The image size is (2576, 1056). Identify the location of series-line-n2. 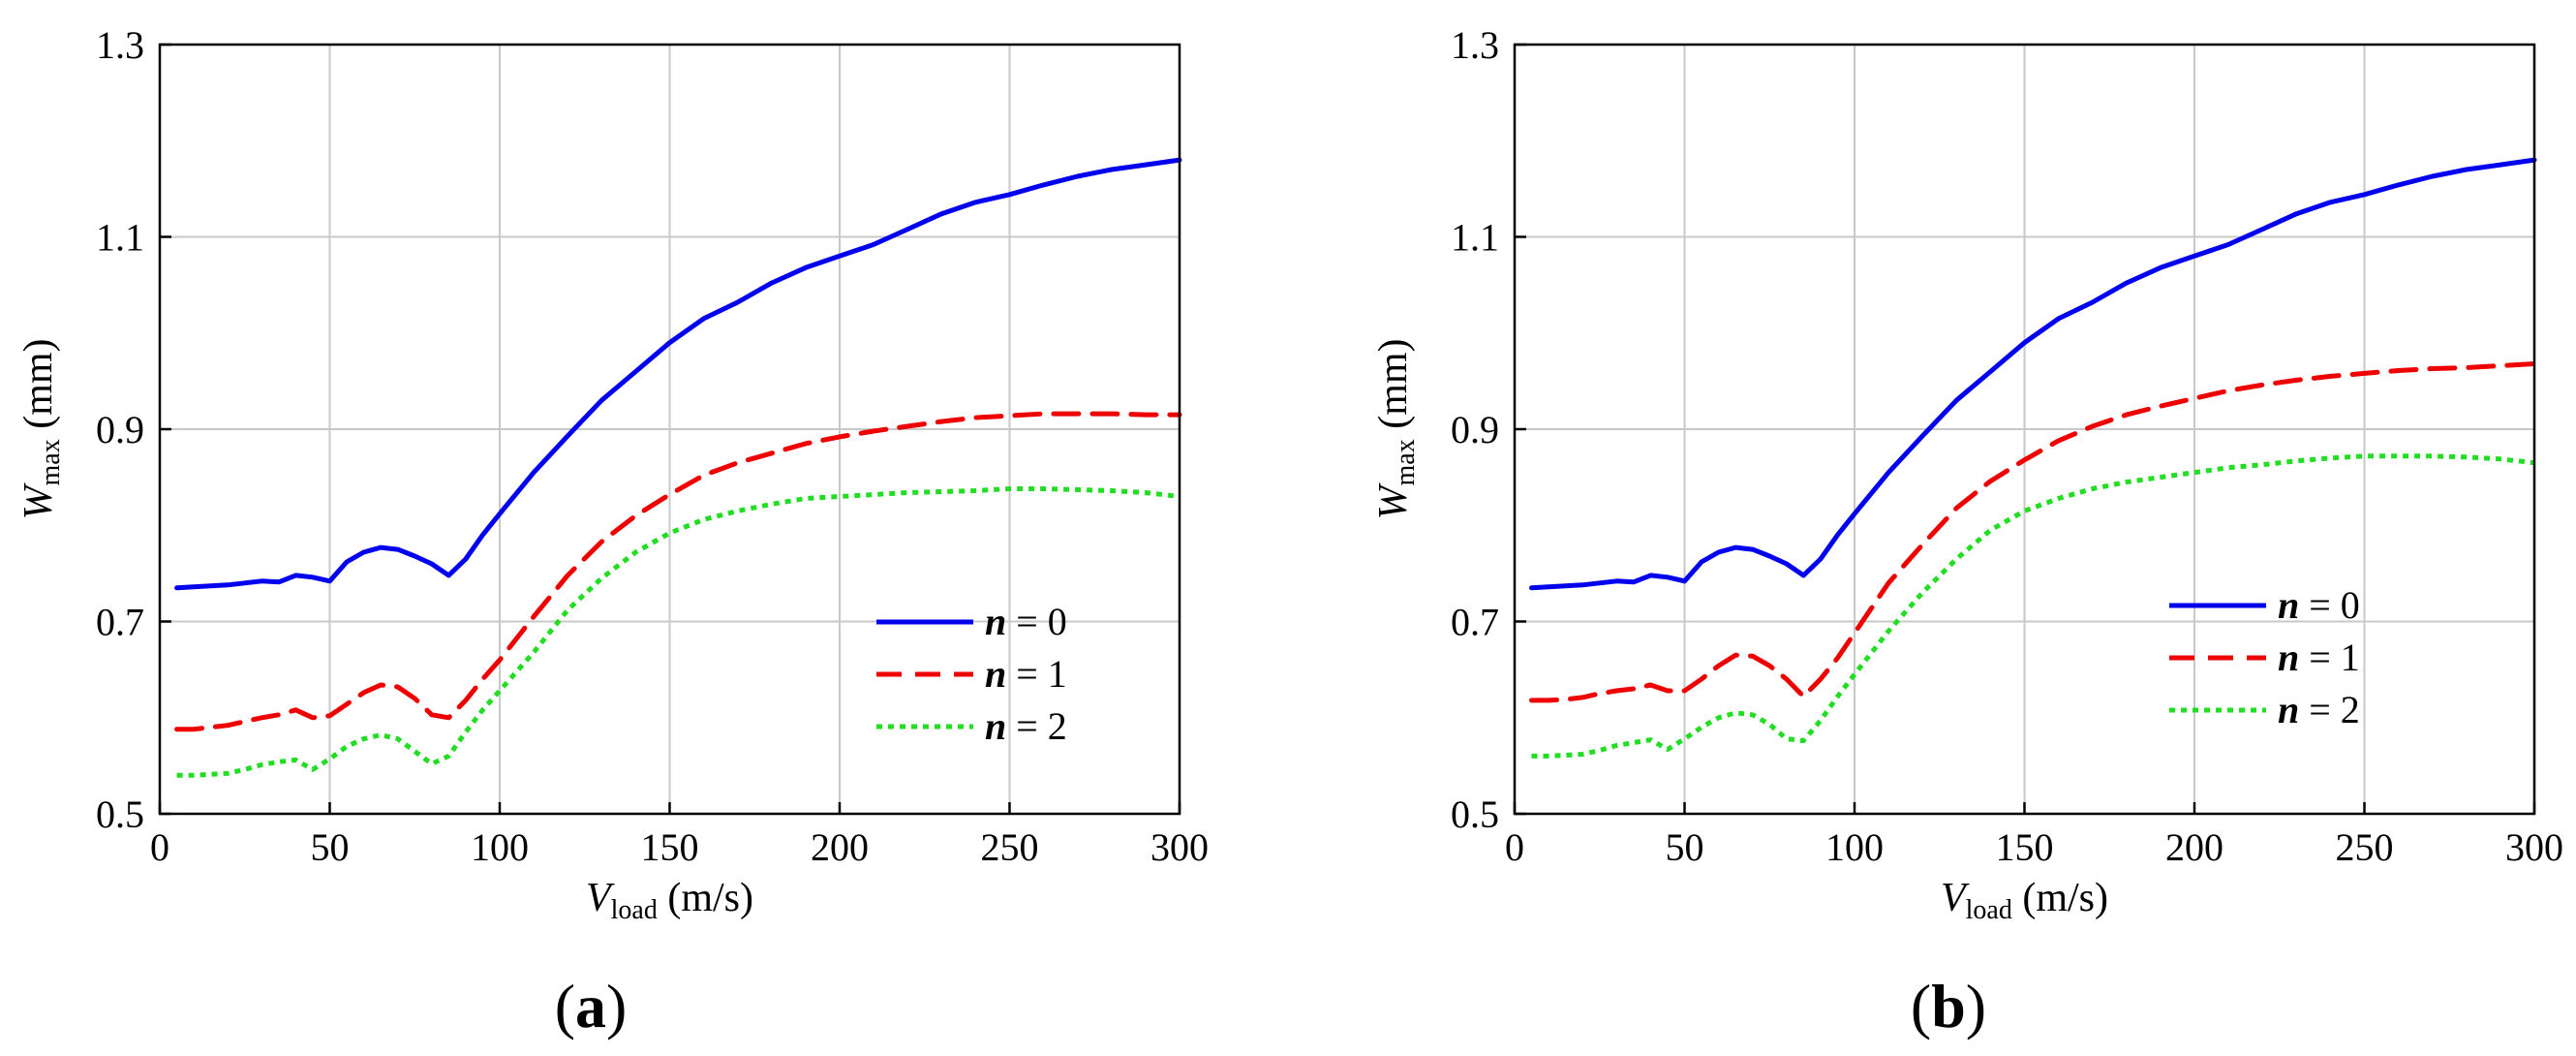
(2033, 606).